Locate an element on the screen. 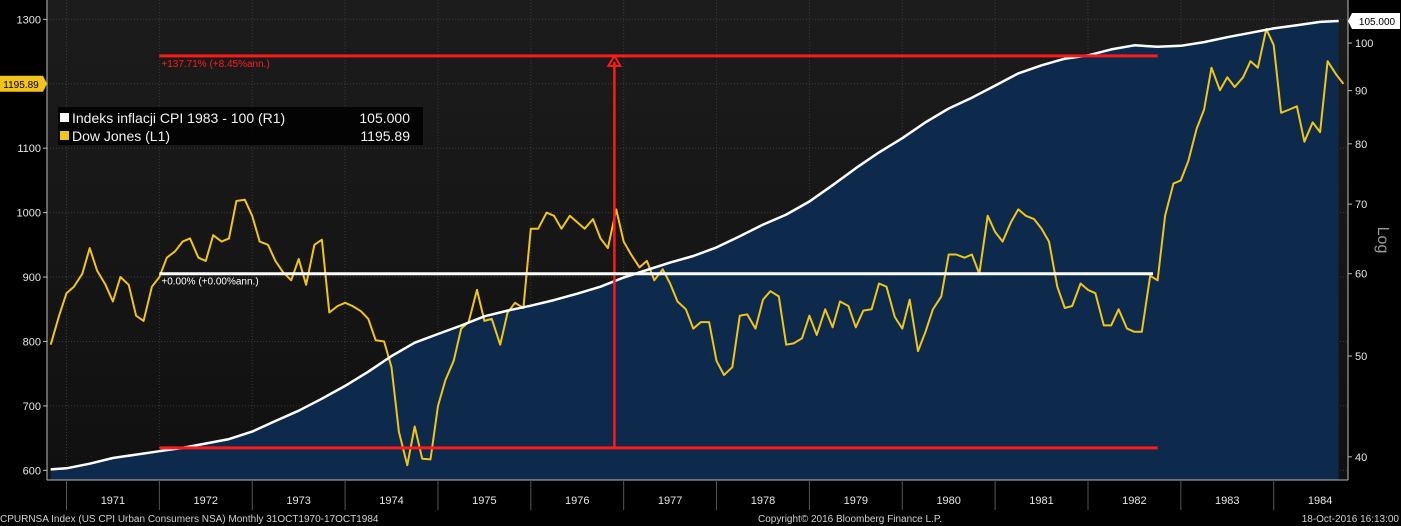 This screenshot has height=526, width=1401. left-tick-label: 600 is located at coordinates (32, 471).